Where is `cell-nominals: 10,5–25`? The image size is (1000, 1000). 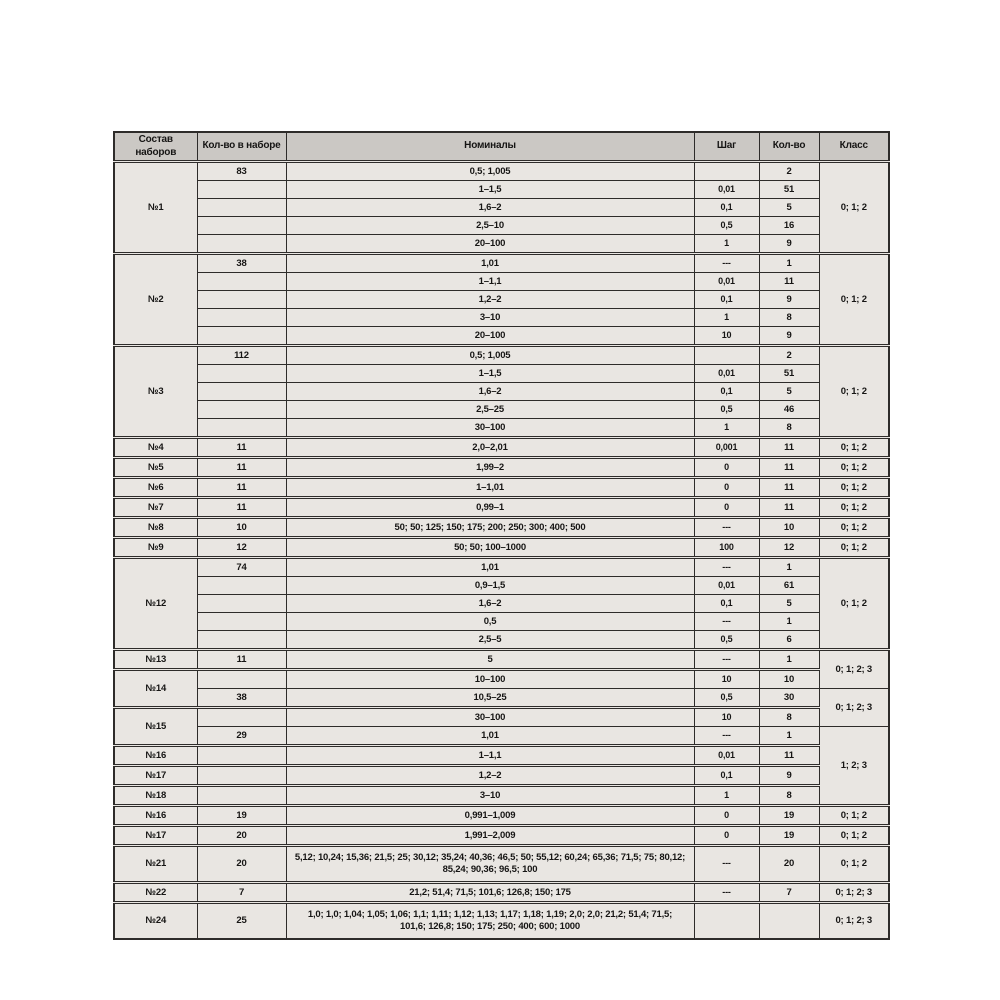
cell-nominals: 10,5–25 is located at coordinates (490, 698).